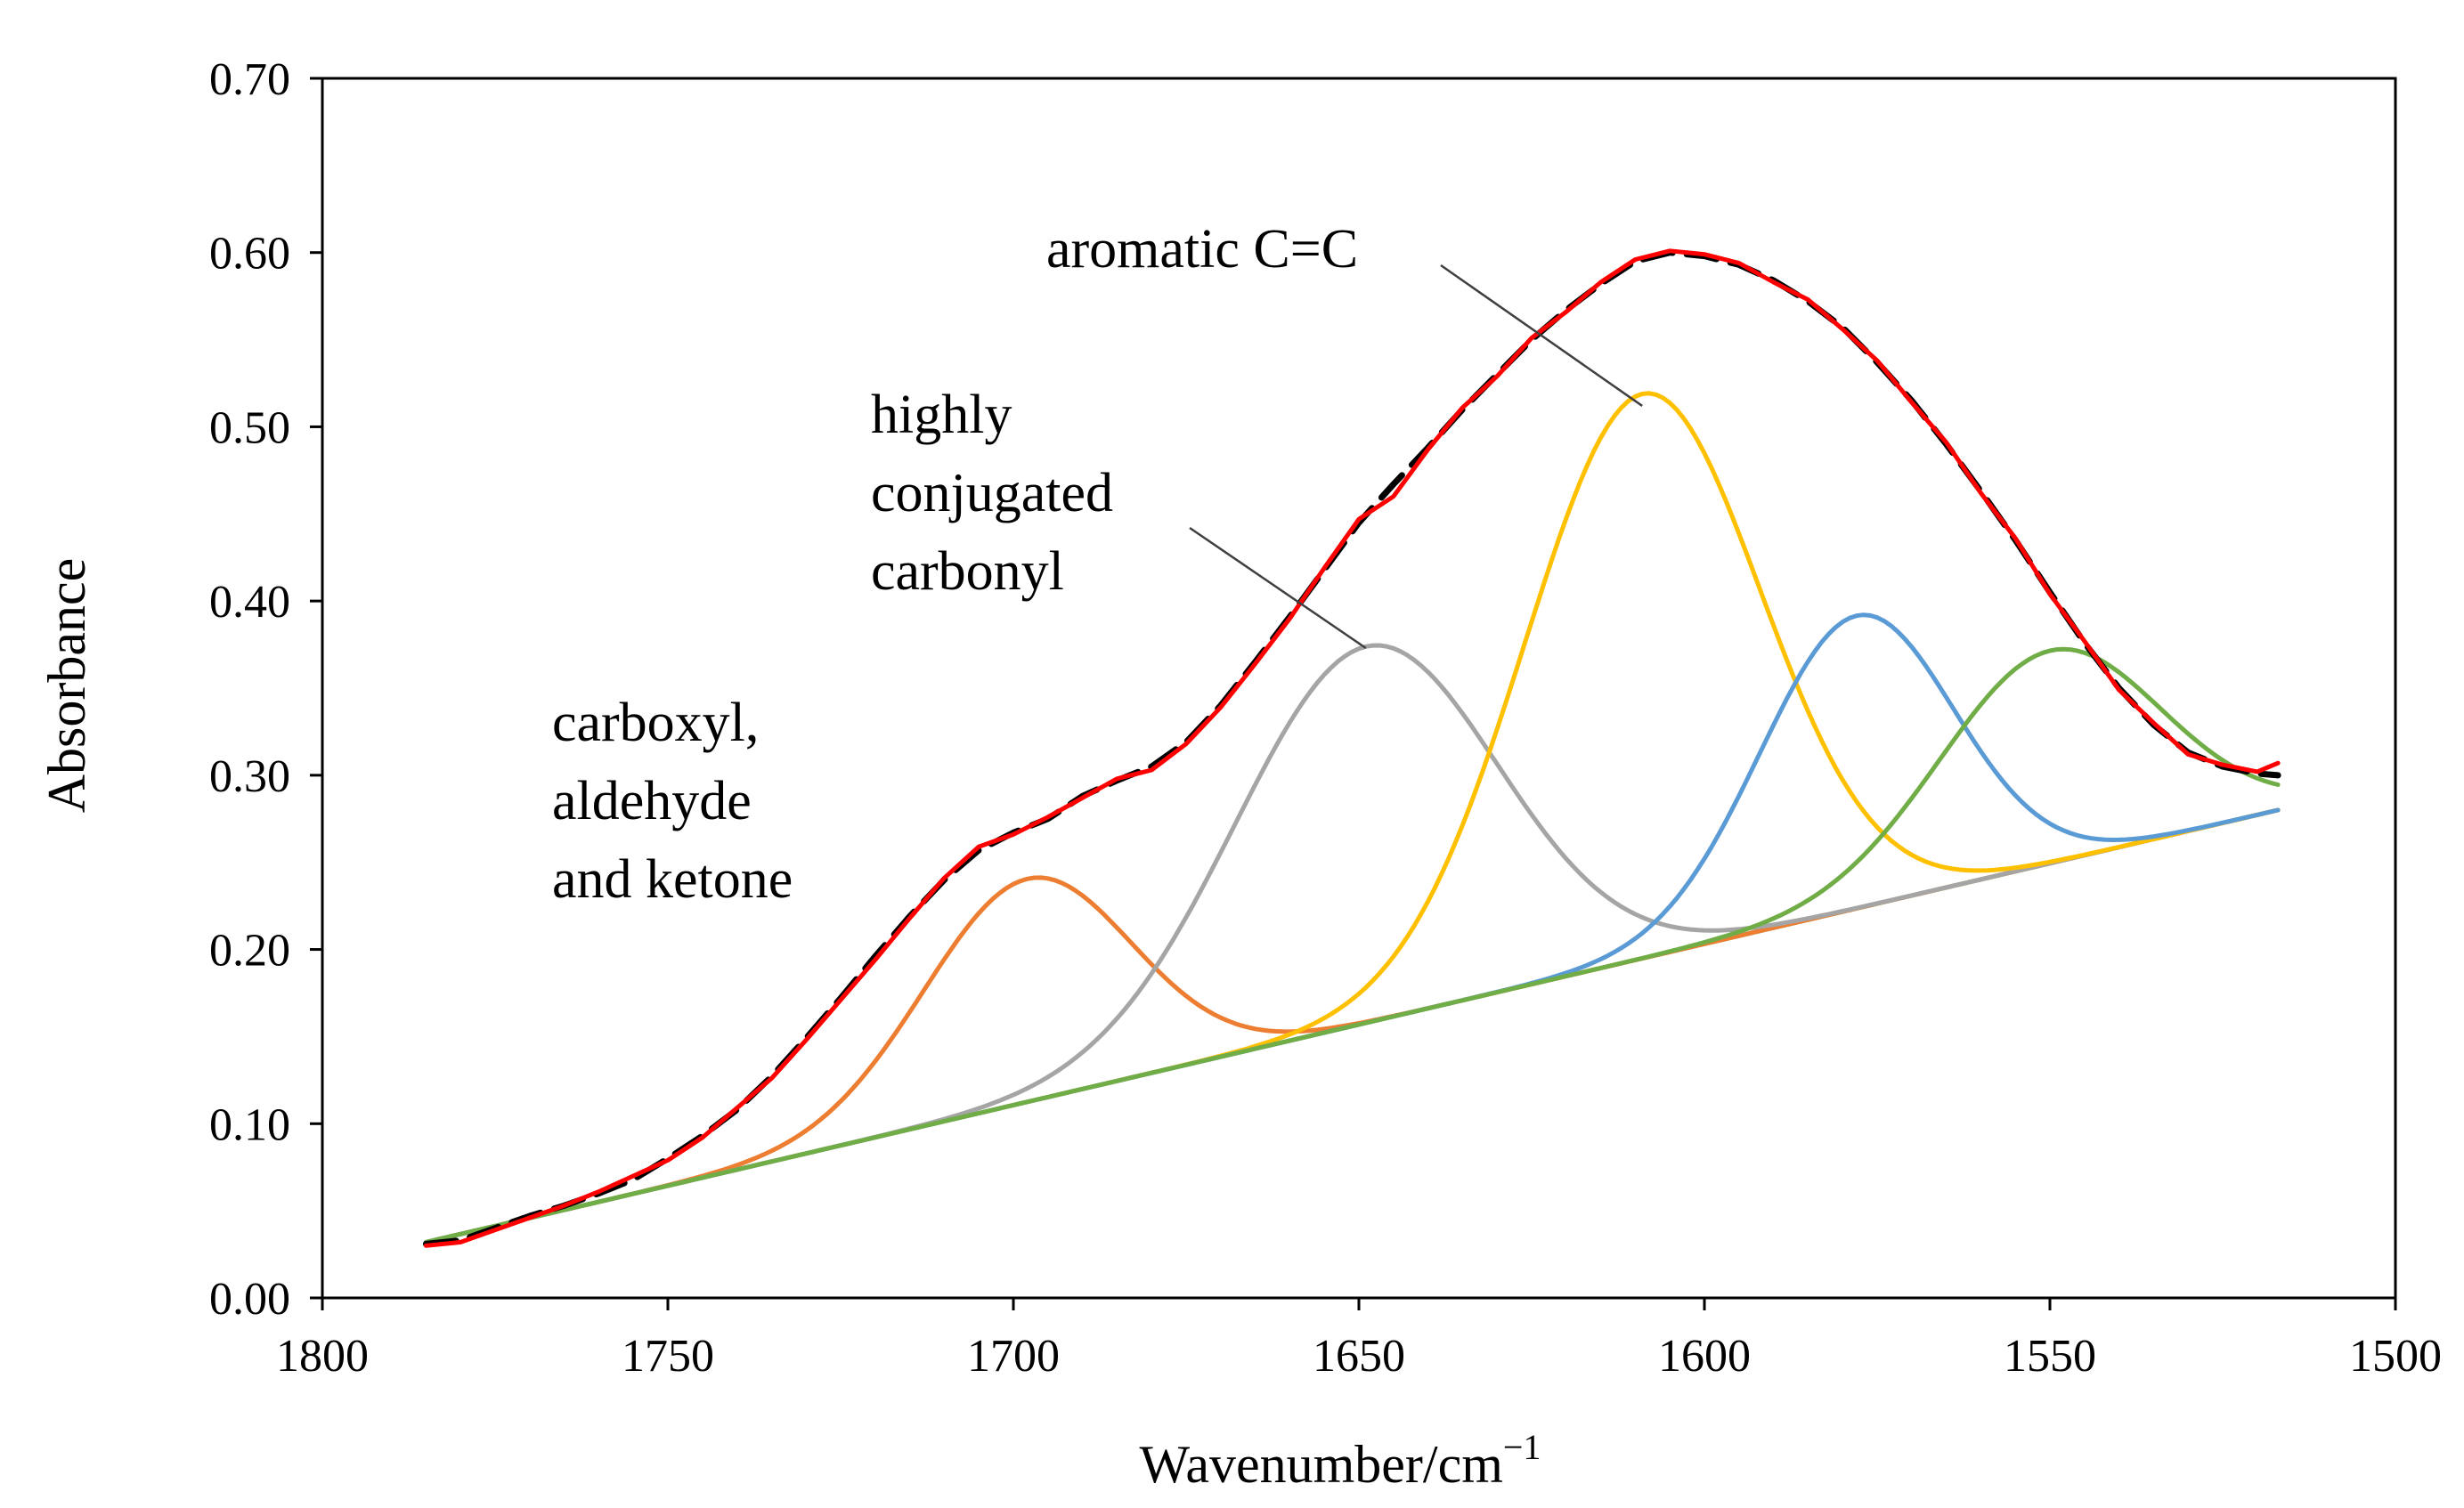 The width and height of the screenshot is (2464, 1508). Describe the element at coordinates (655, 723) in the screenshot. I see `annotation-carboxyl-aldehyde-and-ketone-line: carboxyl,` at that location.